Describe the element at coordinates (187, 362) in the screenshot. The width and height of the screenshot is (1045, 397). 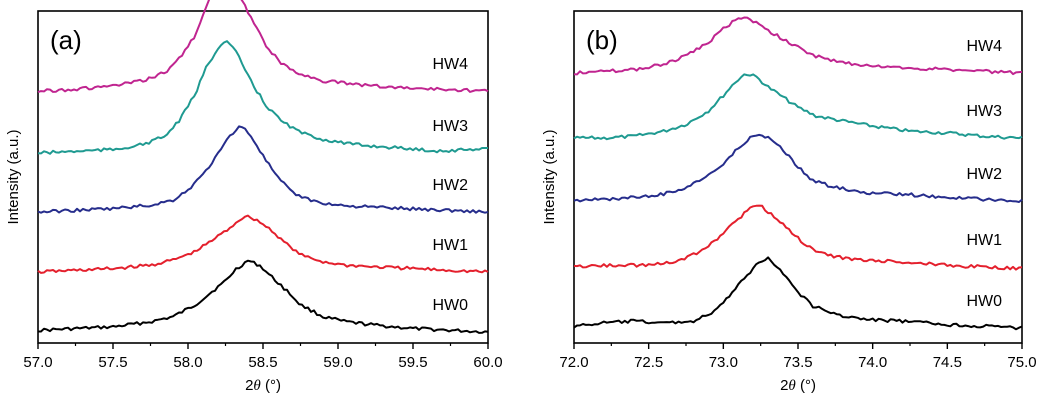
I see `x-tick-label: 58.0` at that location.